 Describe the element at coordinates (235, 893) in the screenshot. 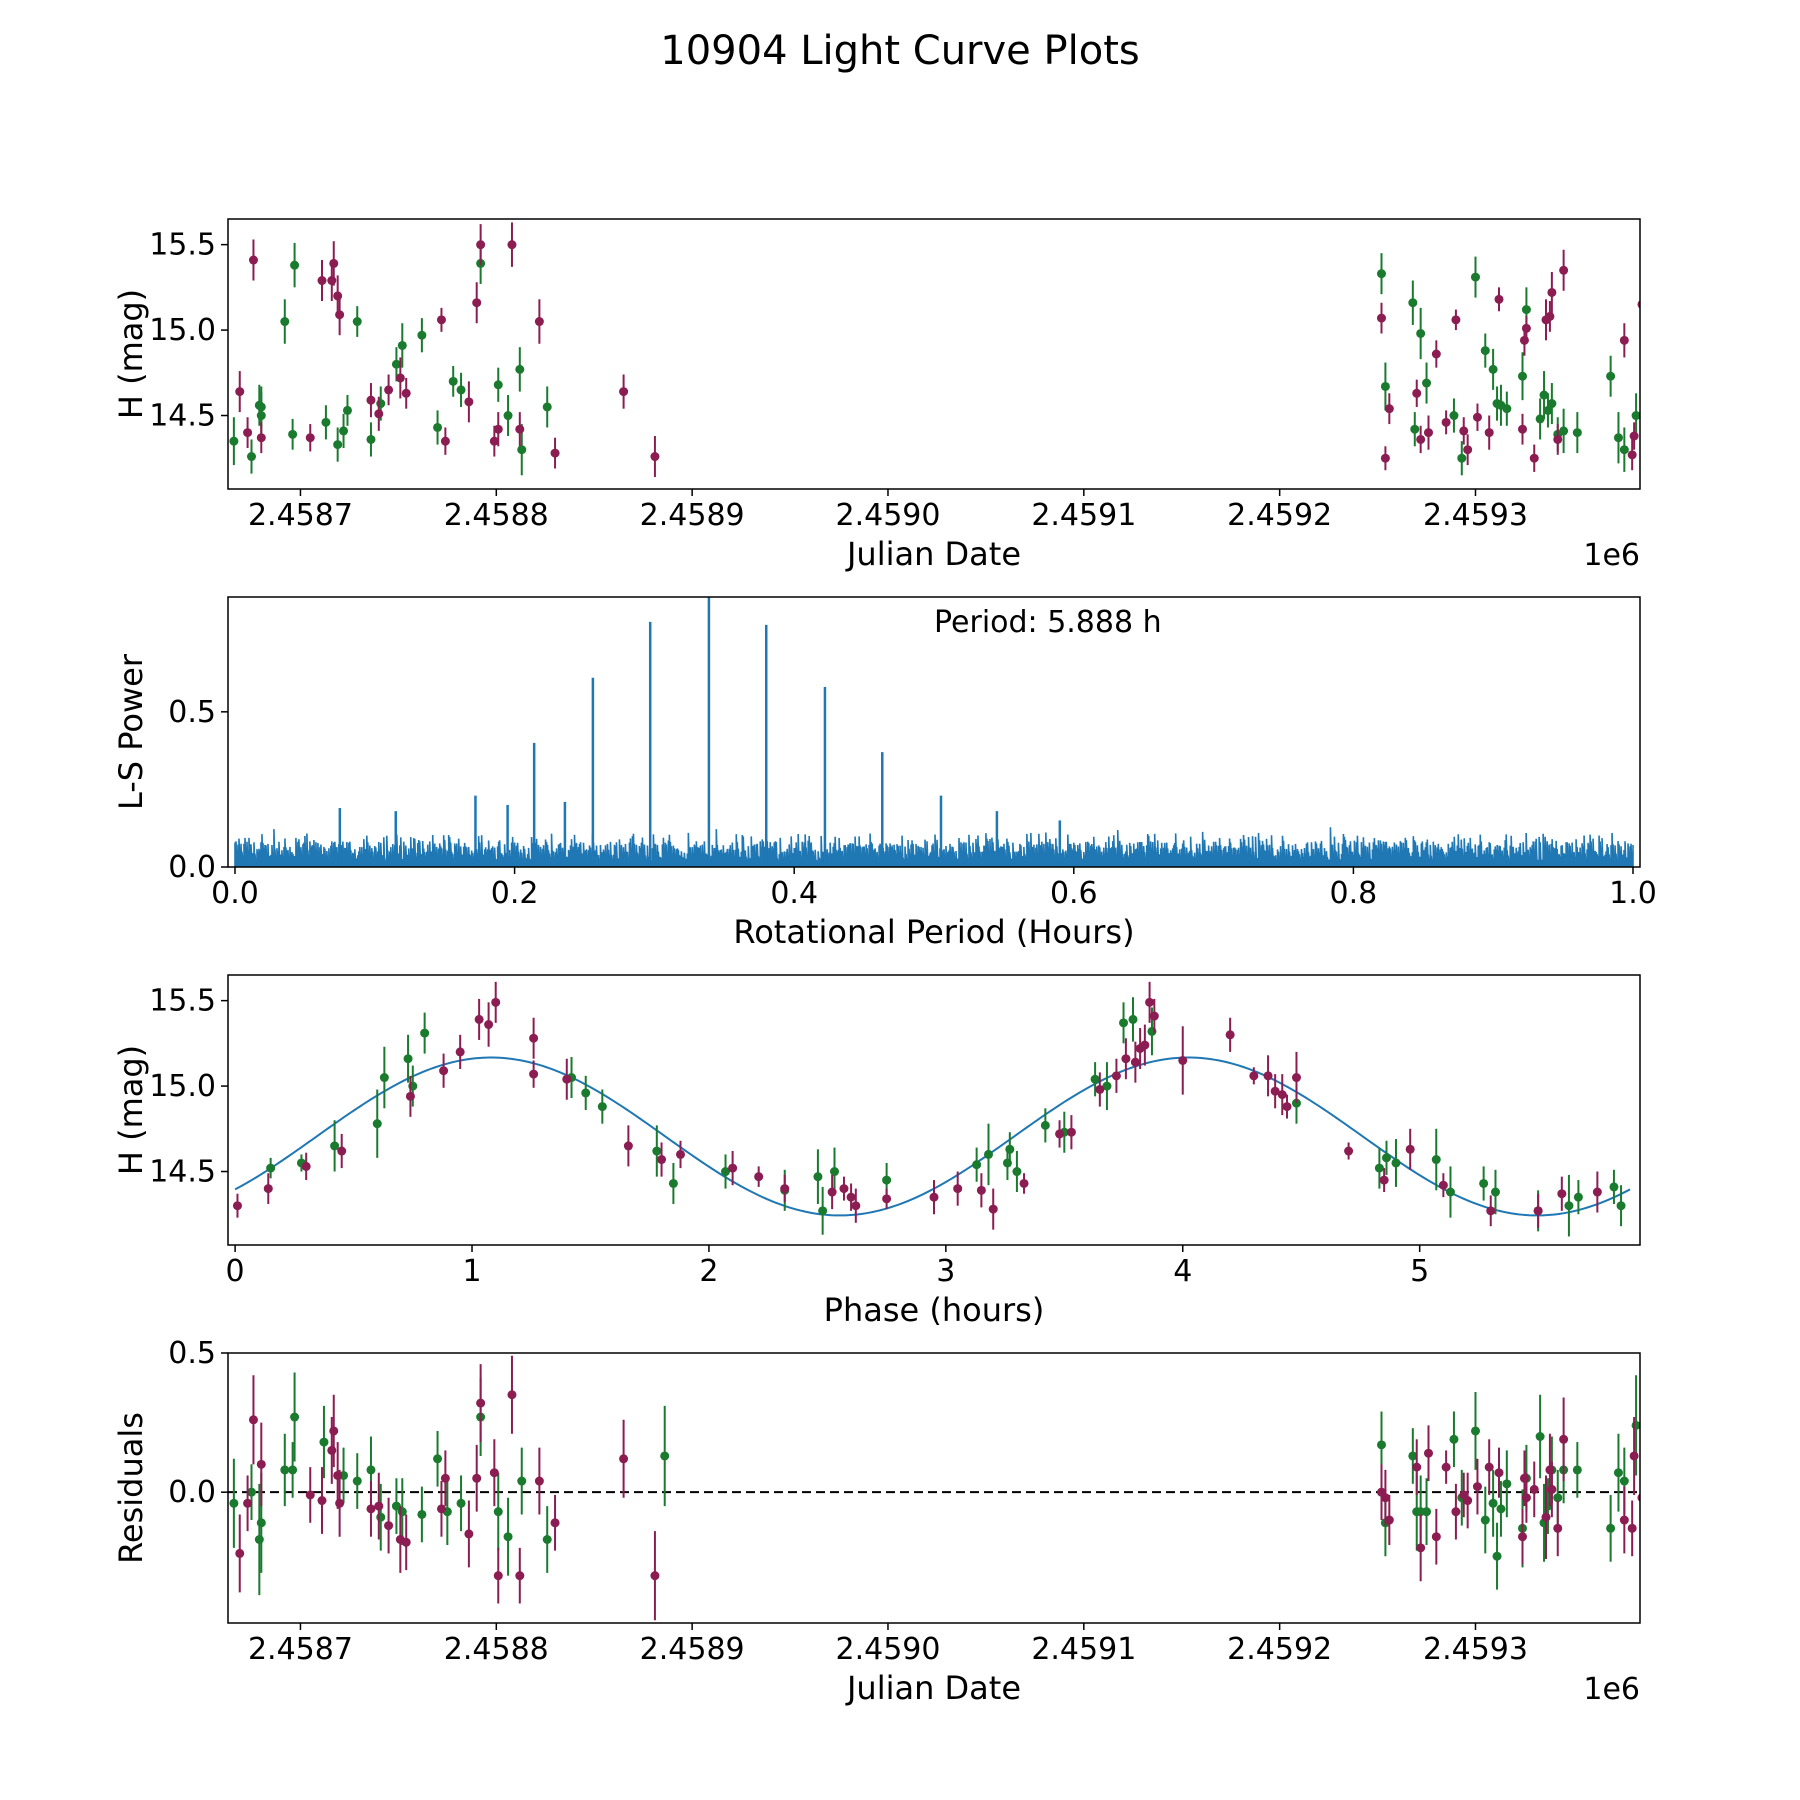

I see `x-tick-label: 0.0` at that location.